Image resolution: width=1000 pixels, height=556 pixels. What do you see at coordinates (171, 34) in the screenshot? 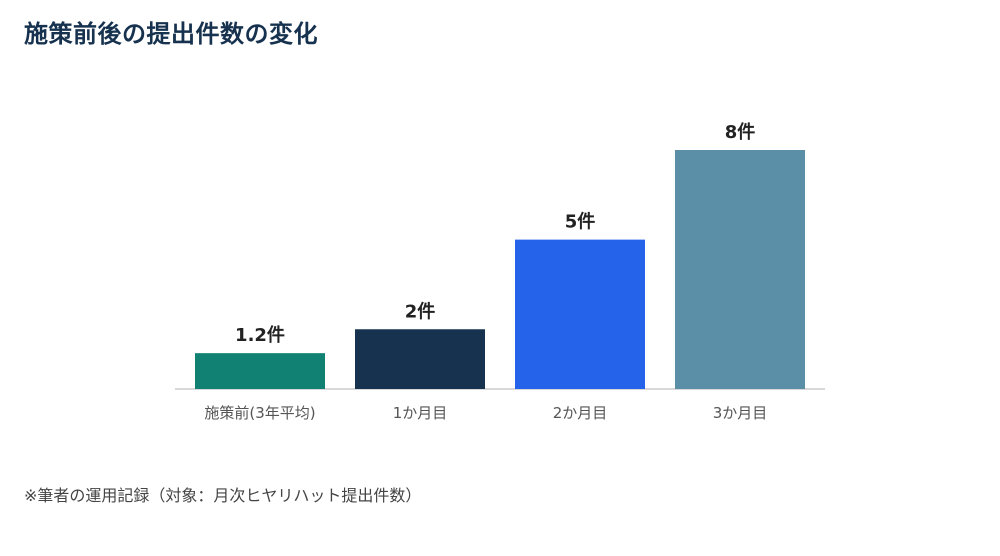
I see `page-title: 施策前後の提出件数の変化` at bounding box center [171, 34].